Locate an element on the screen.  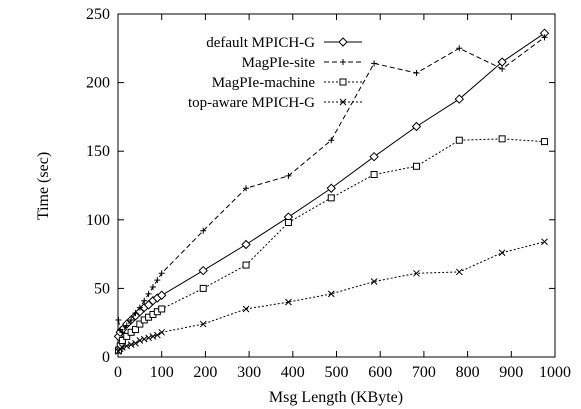
legend-label: MagPIe-site is located at coordinates (279, 63).